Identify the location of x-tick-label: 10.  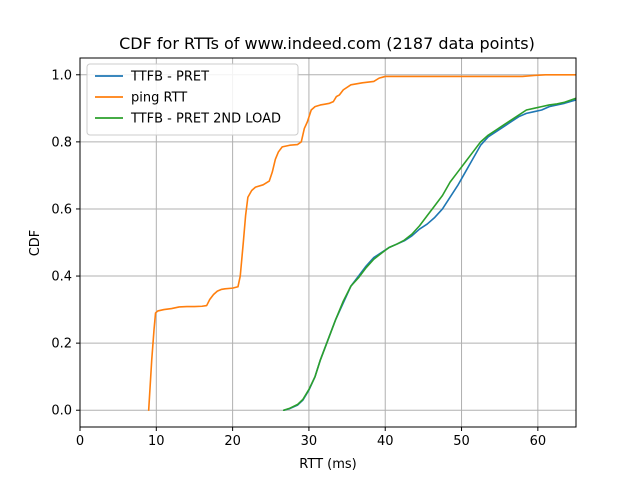
(156, 441).